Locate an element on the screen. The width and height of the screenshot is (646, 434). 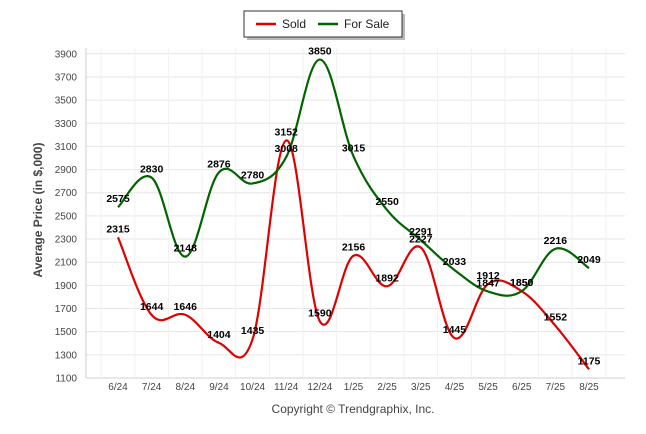
x-tick-label: 10/24 is located at coordinates (252, 387).